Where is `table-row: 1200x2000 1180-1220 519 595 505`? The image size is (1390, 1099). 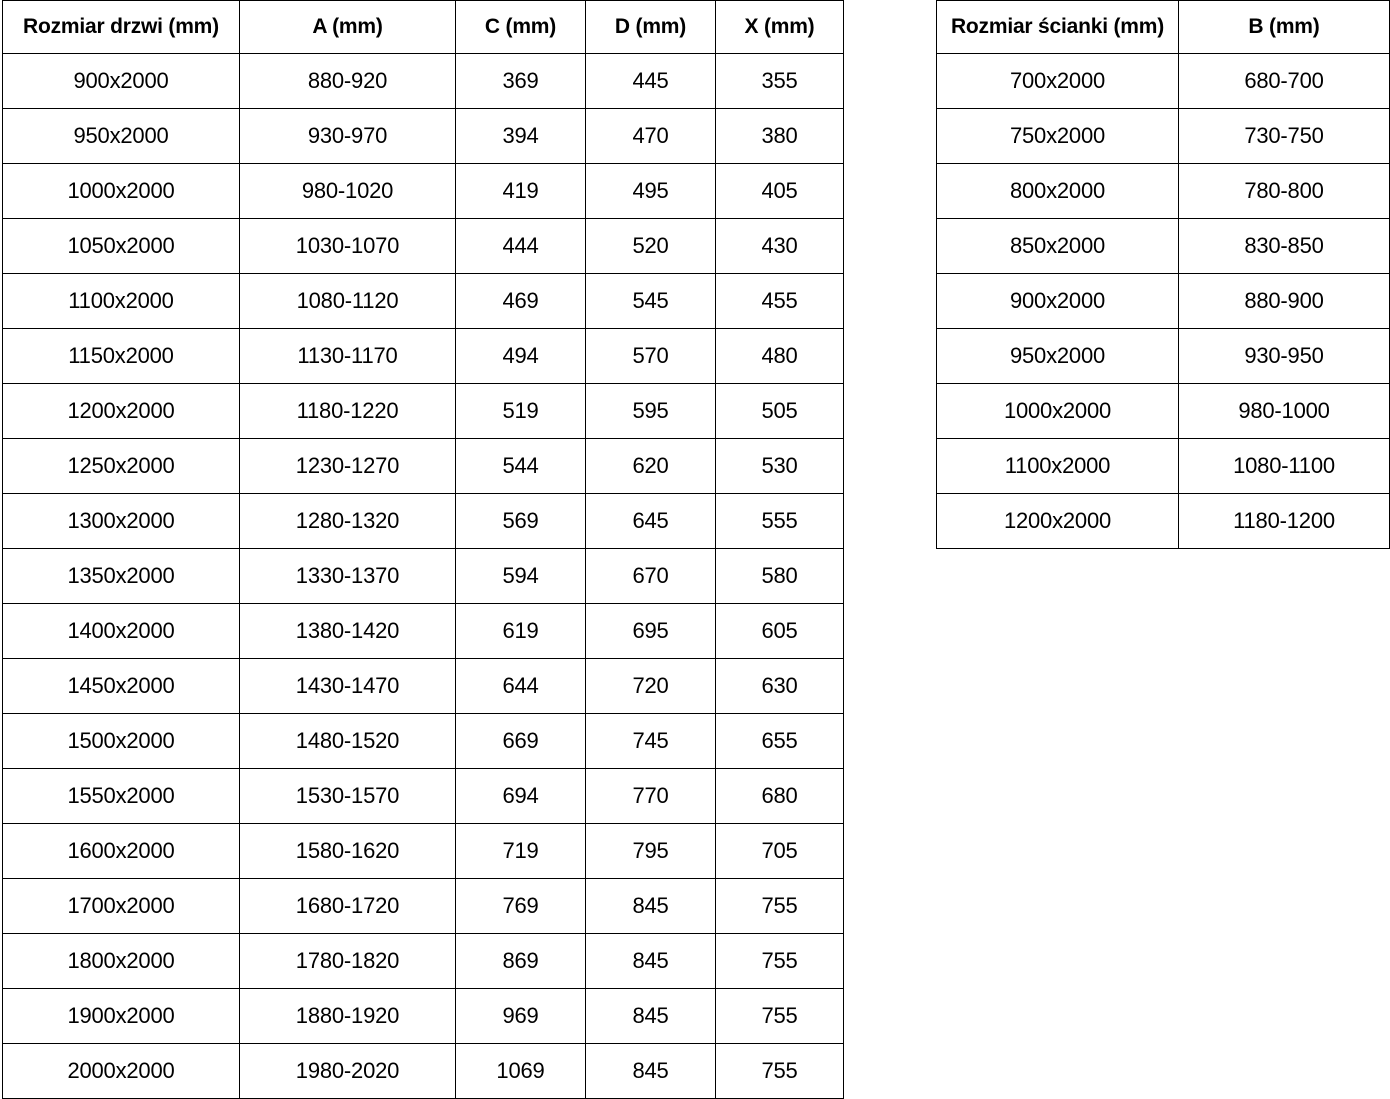
table-row: 1200x2000 1180-1220 519 595 505 is located at coordinates (423, 411).